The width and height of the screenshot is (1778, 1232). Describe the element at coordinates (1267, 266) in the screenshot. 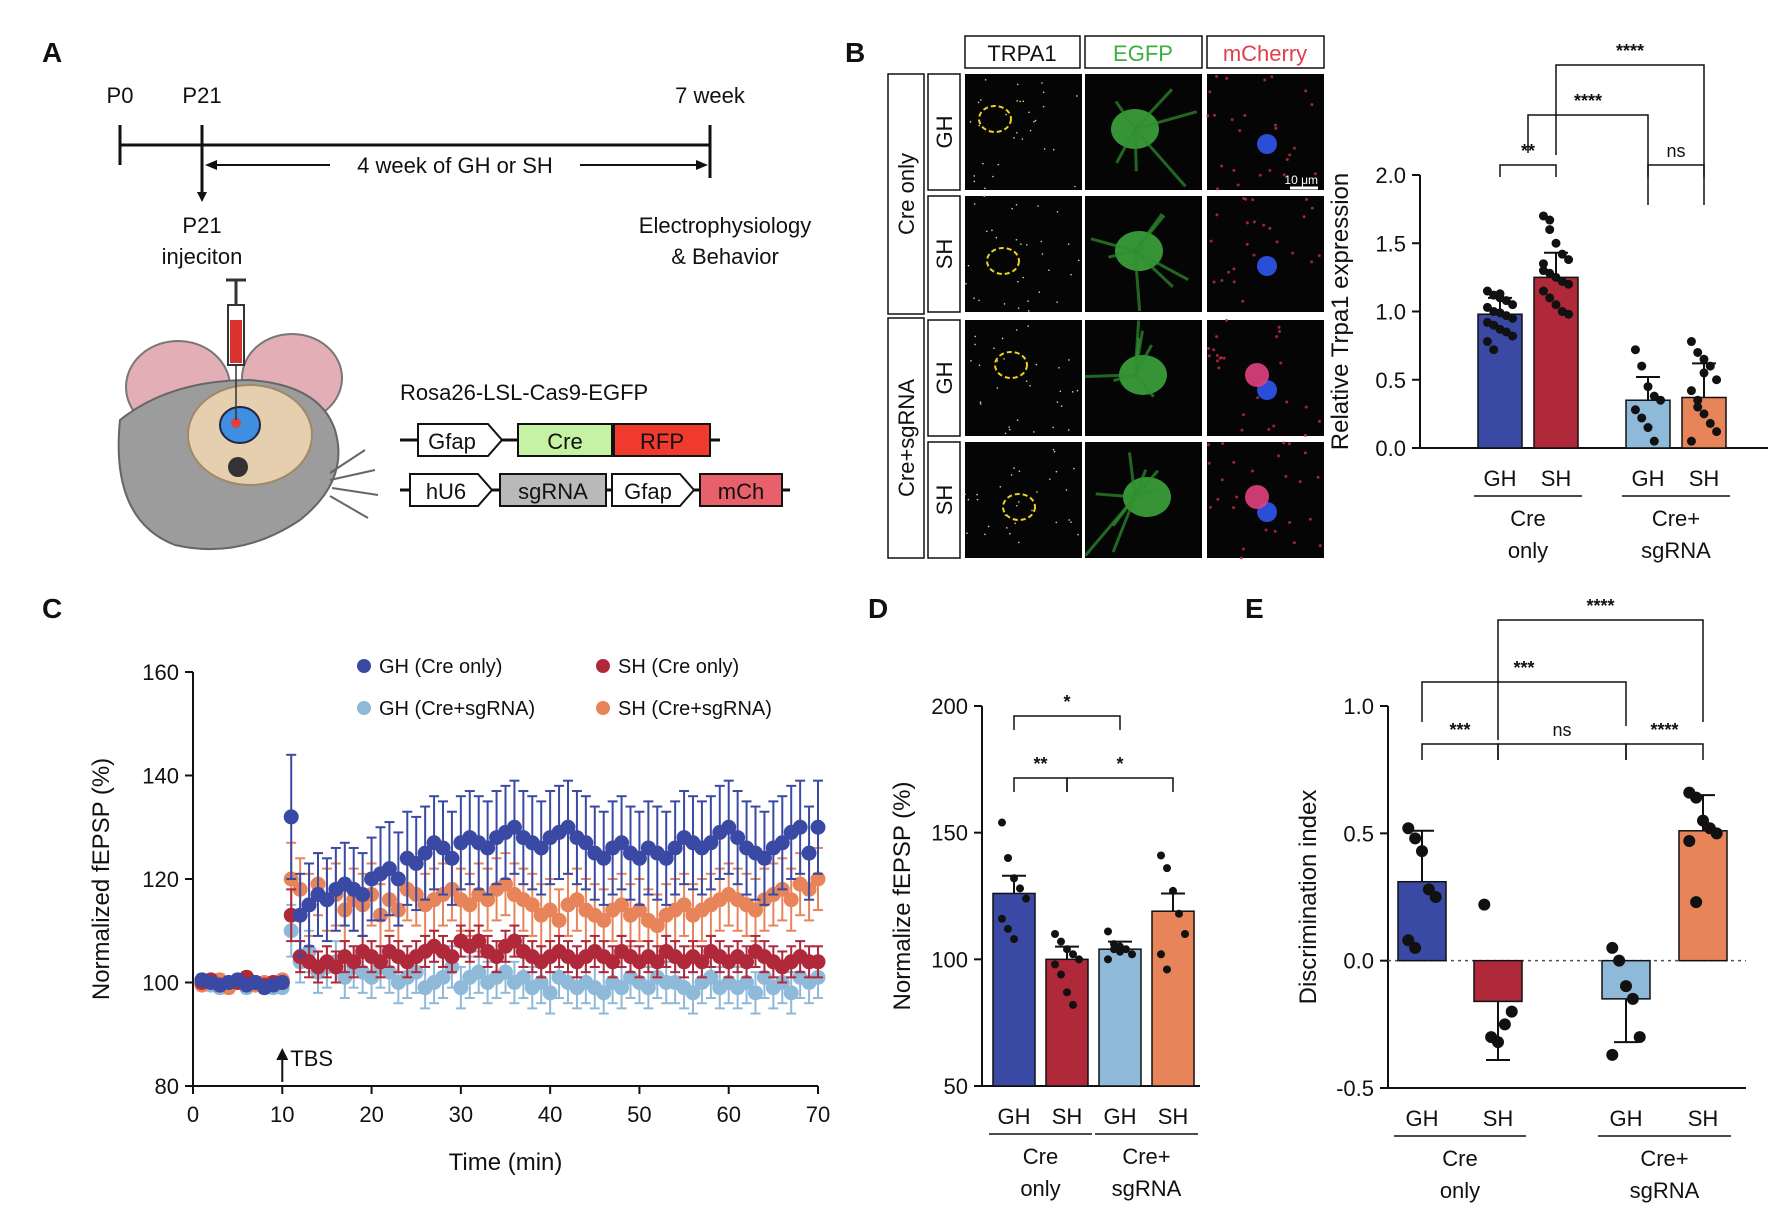

I see `dapi-nucleus` at that location.